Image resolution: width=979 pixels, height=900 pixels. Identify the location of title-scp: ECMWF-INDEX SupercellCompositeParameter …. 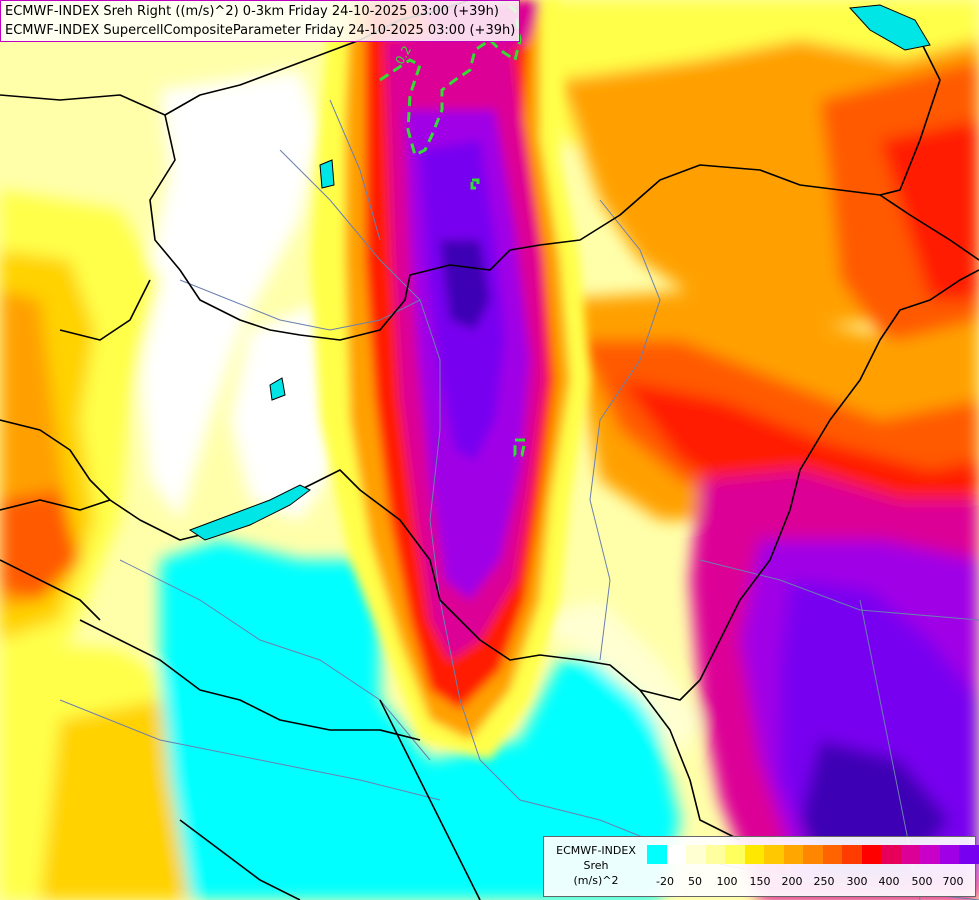
(260, 30).